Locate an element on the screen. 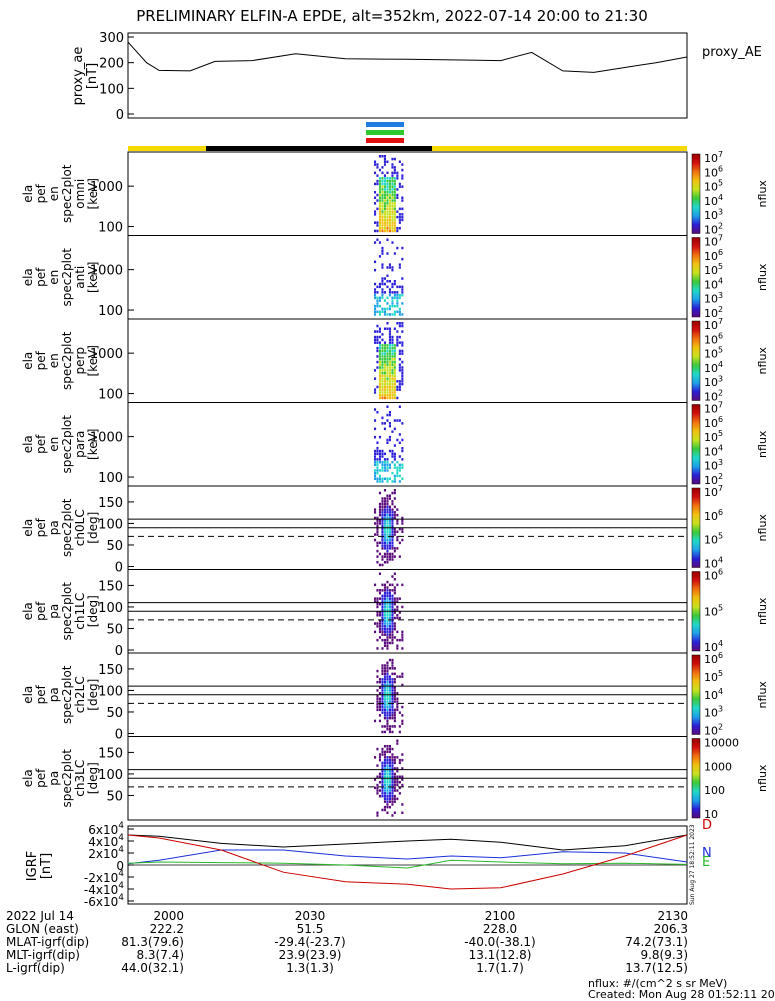 The height and width of the screenshot is (1001, 775). flux-unit-note: nflux: #/(cm^2 s sr MeV) is located at coordinates (658, 983).